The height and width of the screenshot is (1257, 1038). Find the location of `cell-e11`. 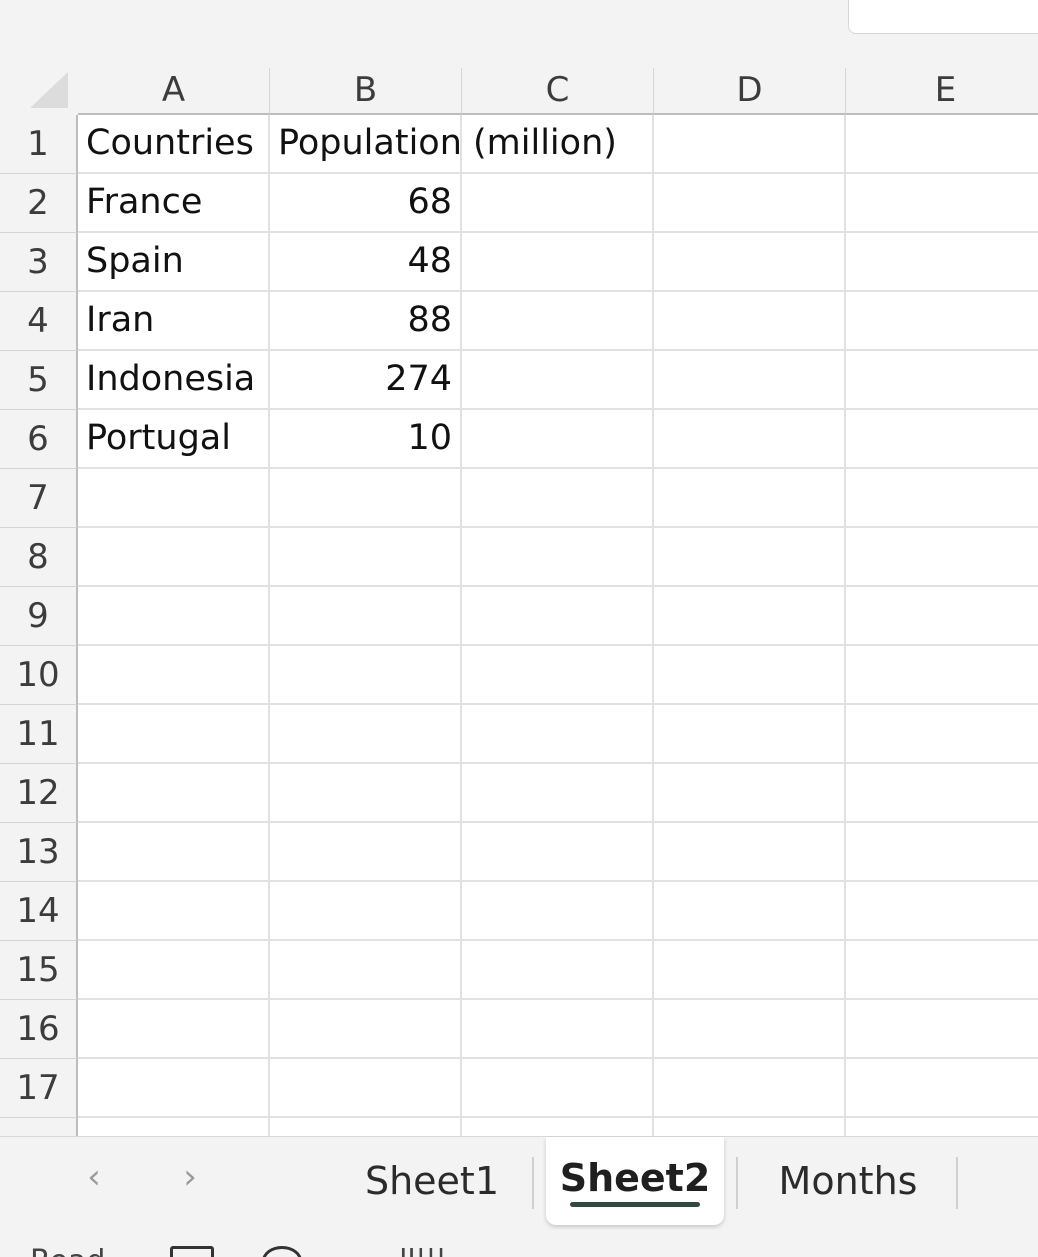

cell-e11 is located at coordinates (942, 734).